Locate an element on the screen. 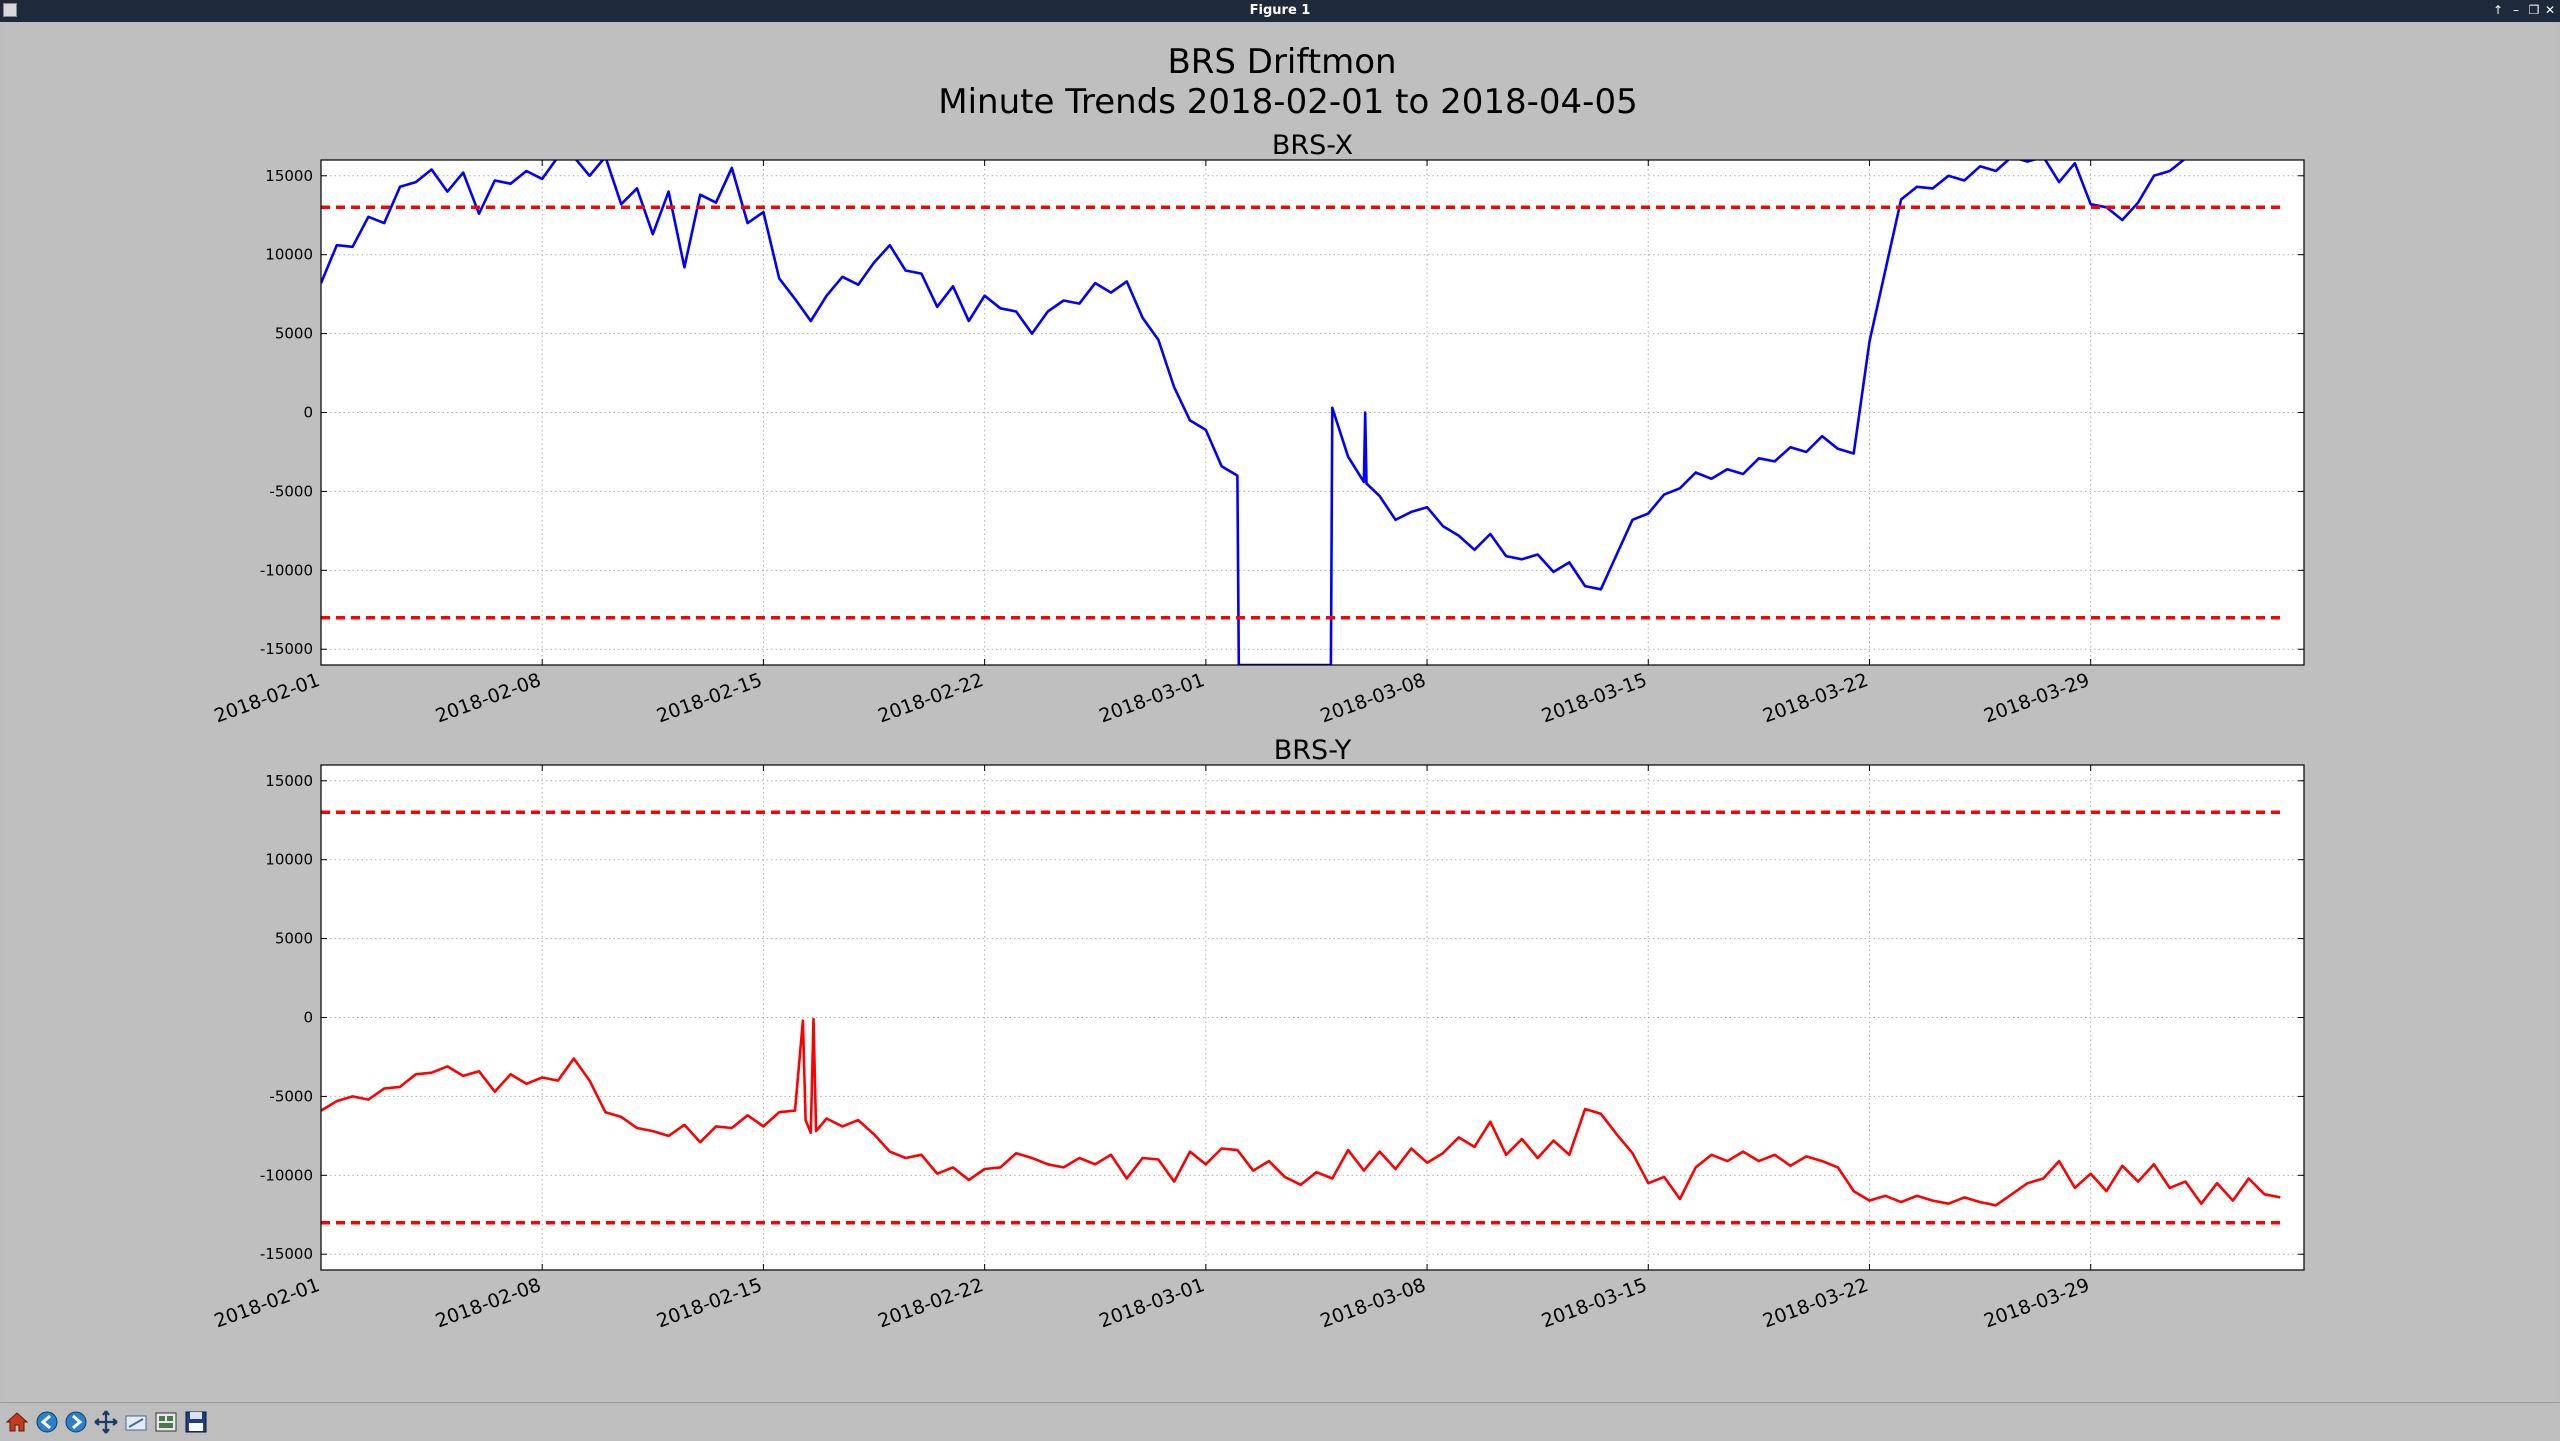 This screenshot has width=2560, height=1441. save-icon is located at coordinates (196, 1422).